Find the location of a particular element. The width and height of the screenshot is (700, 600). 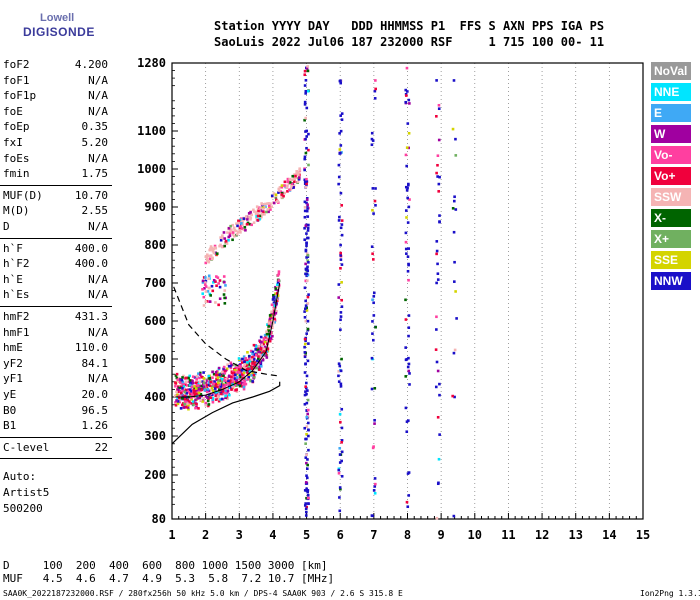

y-tick-label: 400 is located at coordinates (155, 397).